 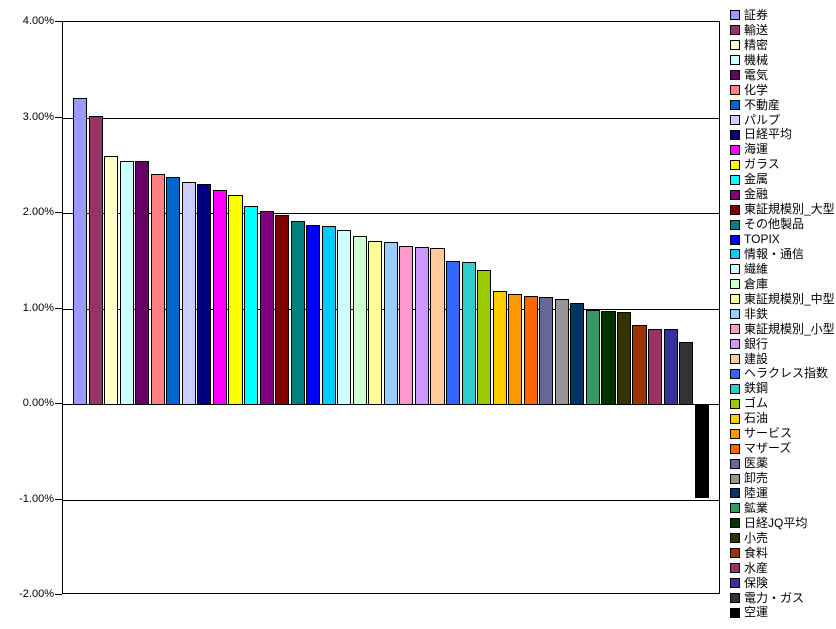 I want to click on legend-item: 金融, so click(x=782, y=194).